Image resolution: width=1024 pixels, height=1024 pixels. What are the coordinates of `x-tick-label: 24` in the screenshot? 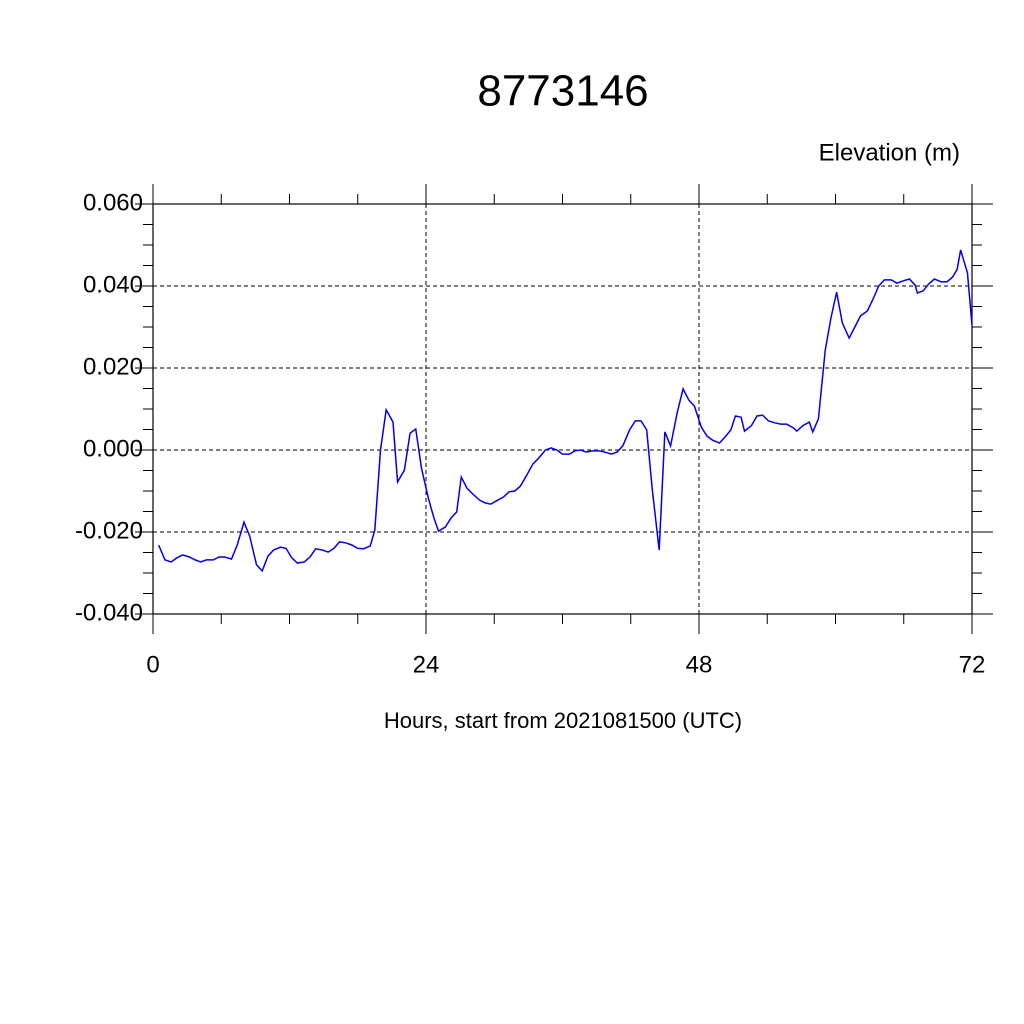 It's located at (426, 664).